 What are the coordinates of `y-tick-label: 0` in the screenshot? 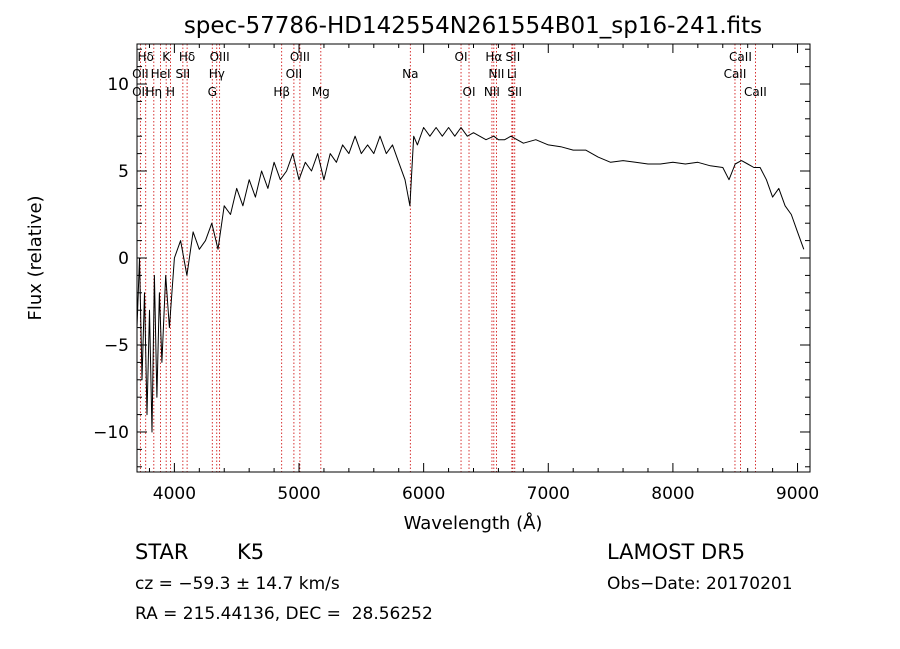 It's located at (123, 259).